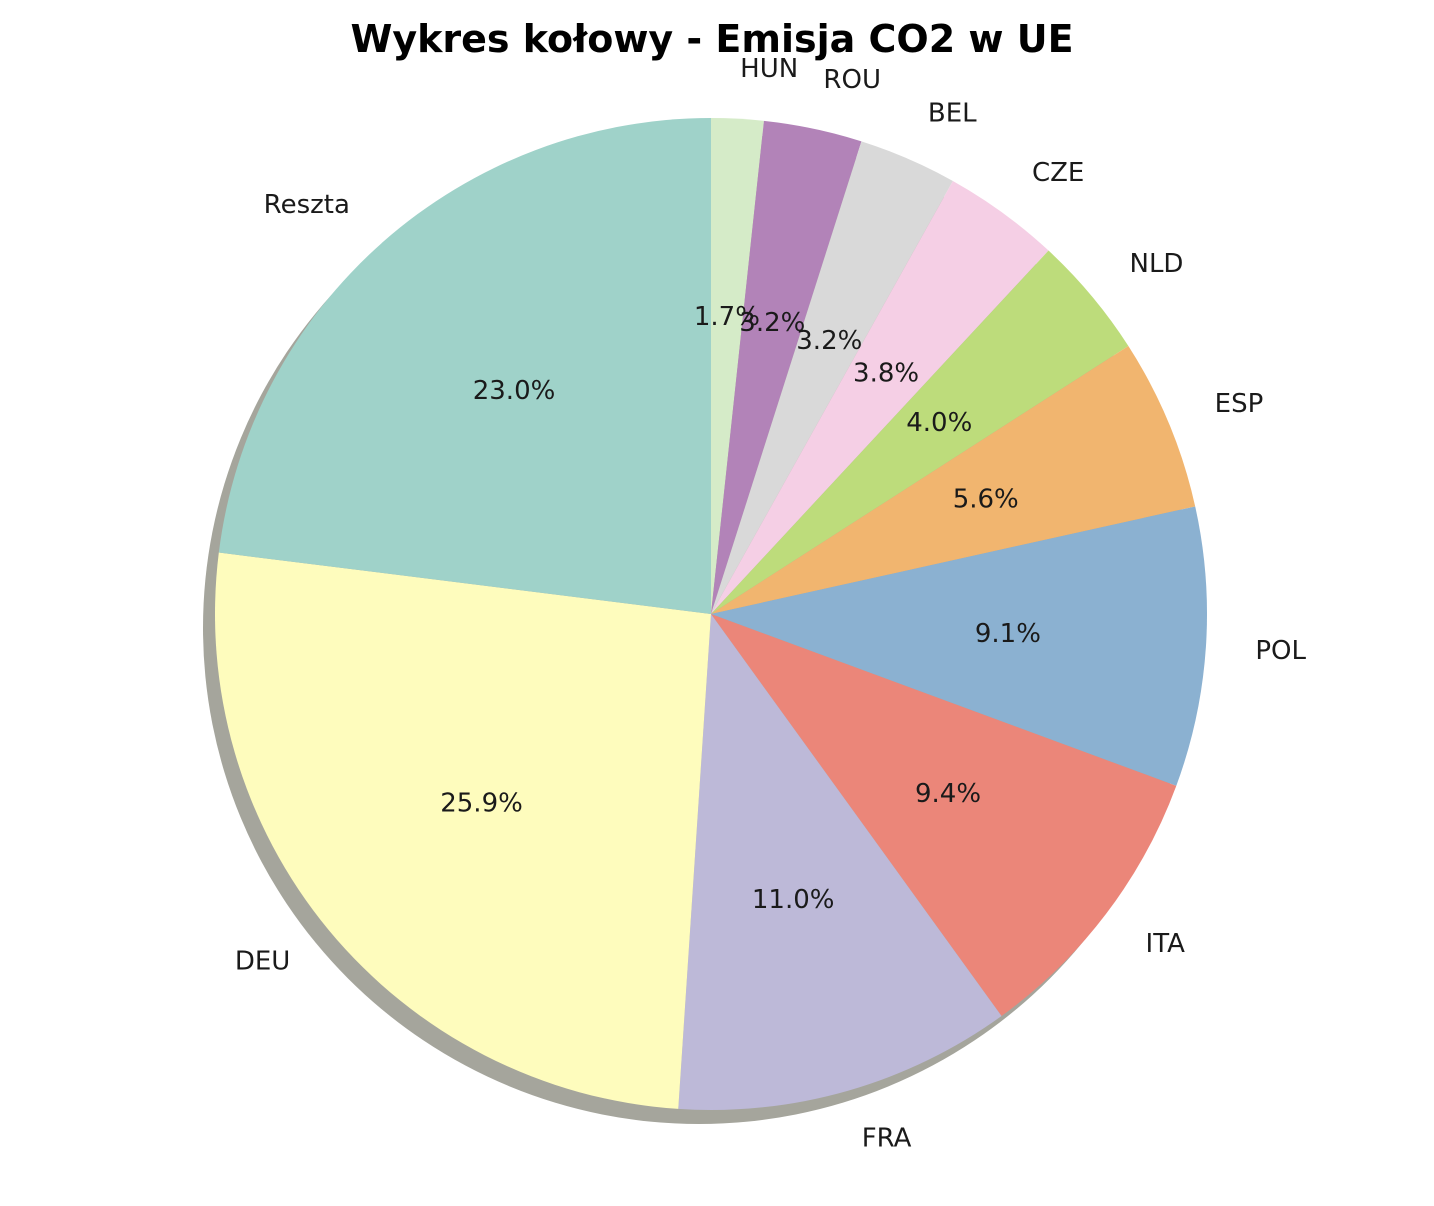 The image size is (1434, 1206). What do you see at coordinates (737, 366) in the screenshot?
I see `pie-slice-hun` at bounding box center [737, 366].